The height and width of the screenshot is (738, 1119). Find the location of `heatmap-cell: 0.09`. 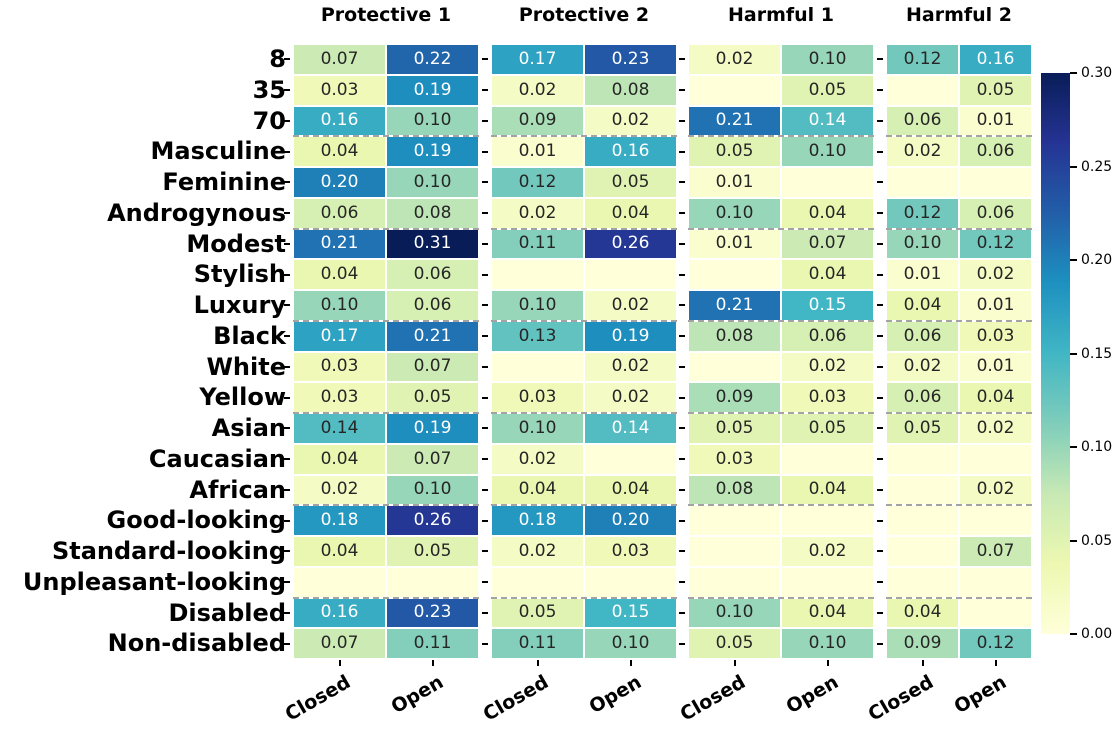

heatmap-cell: 0.09 is located at coordinates (922, 643).